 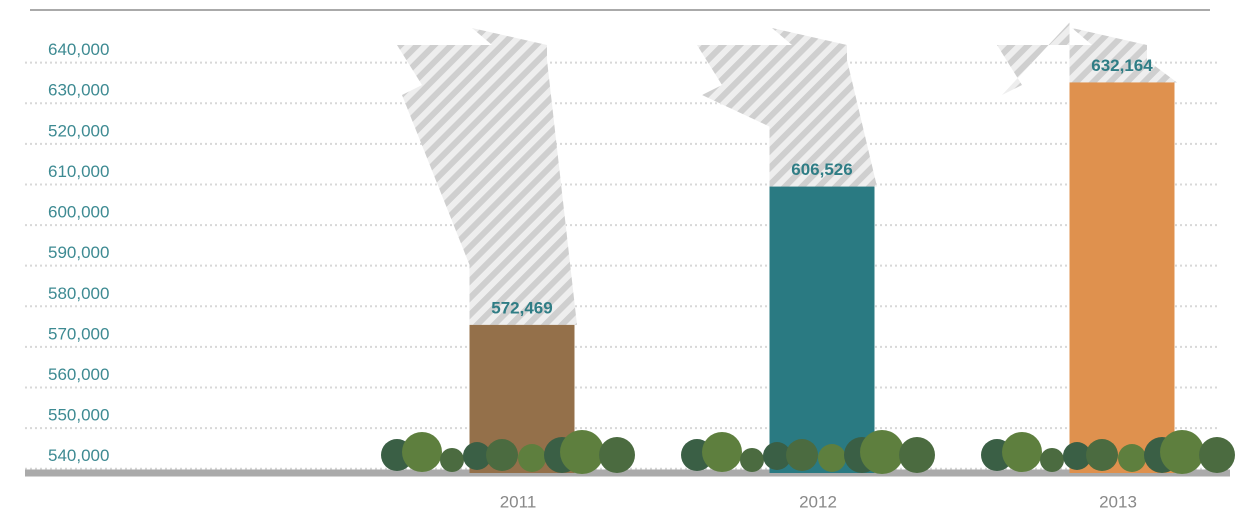 What do you see at coordinates (1122, 65) in the screenshot?
I see `value-label: 632,164` at bounding box center [1122, 65].